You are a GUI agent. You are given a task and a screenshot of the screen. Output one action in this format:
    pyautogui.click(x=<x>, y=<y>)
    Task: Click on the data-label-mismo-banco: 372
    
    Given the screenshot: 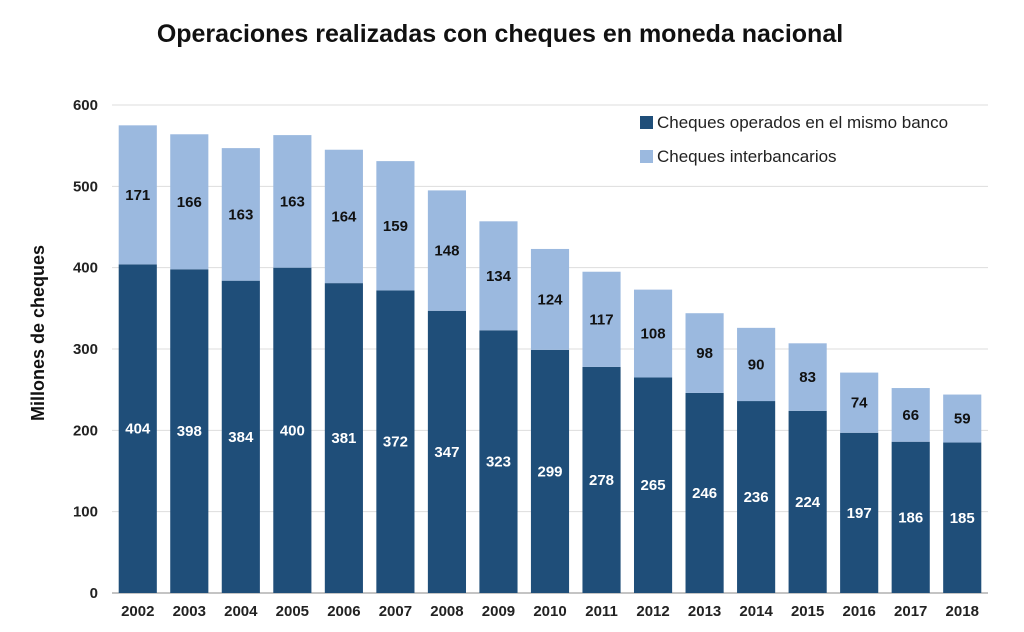 What is the action you would take?
    pyautogui.click(x=395, y=442)
    